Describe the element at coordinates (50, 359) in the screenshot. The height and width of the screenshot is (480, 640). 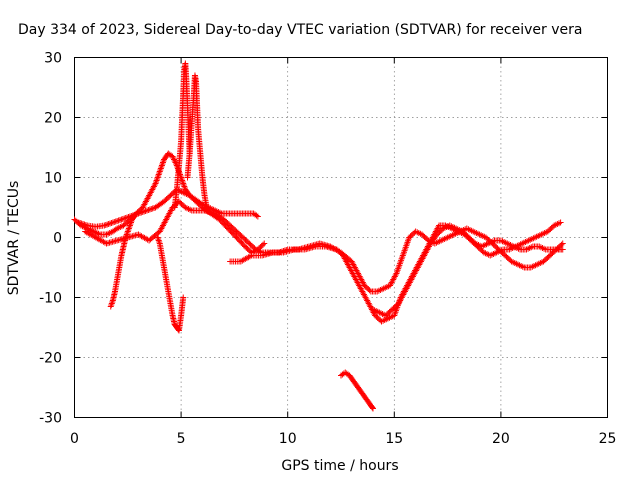
I see `y-tick-label: -20` at that location.